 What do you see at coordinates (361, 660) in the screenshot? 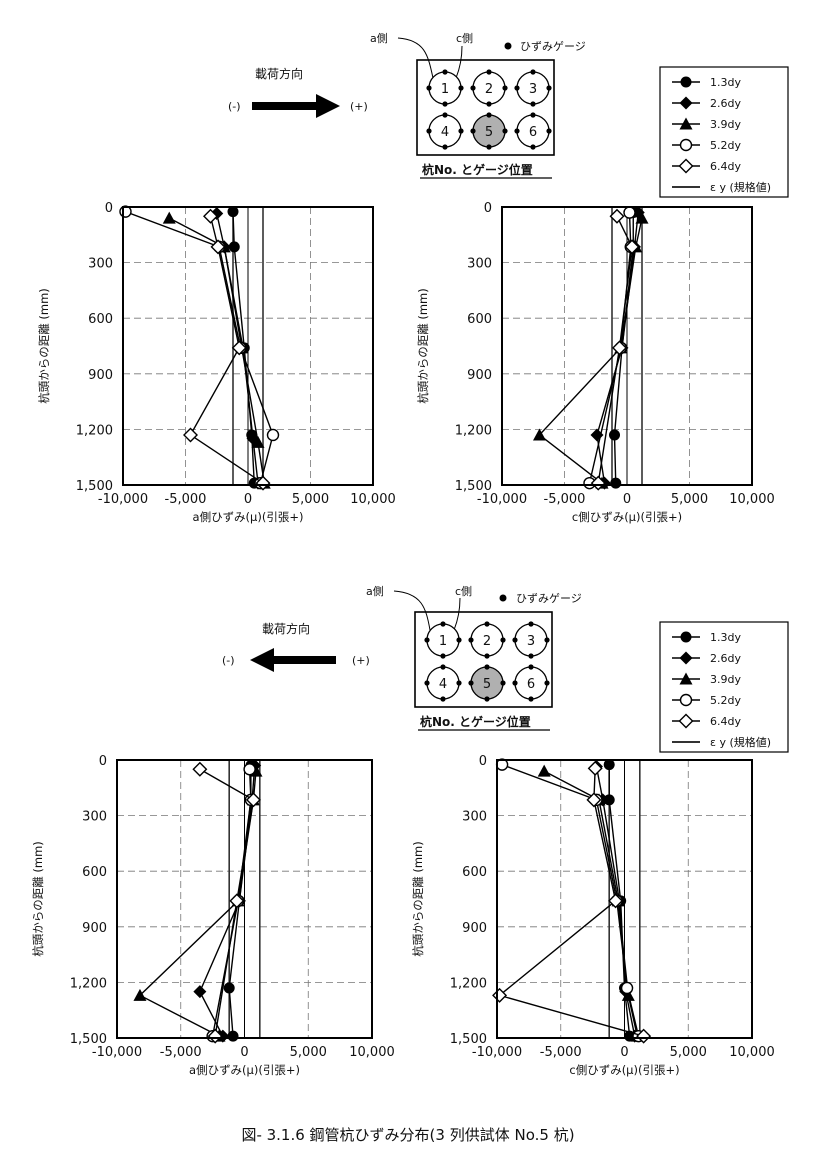
I see `plus-label: (+)` at bounding box center [361, 660].